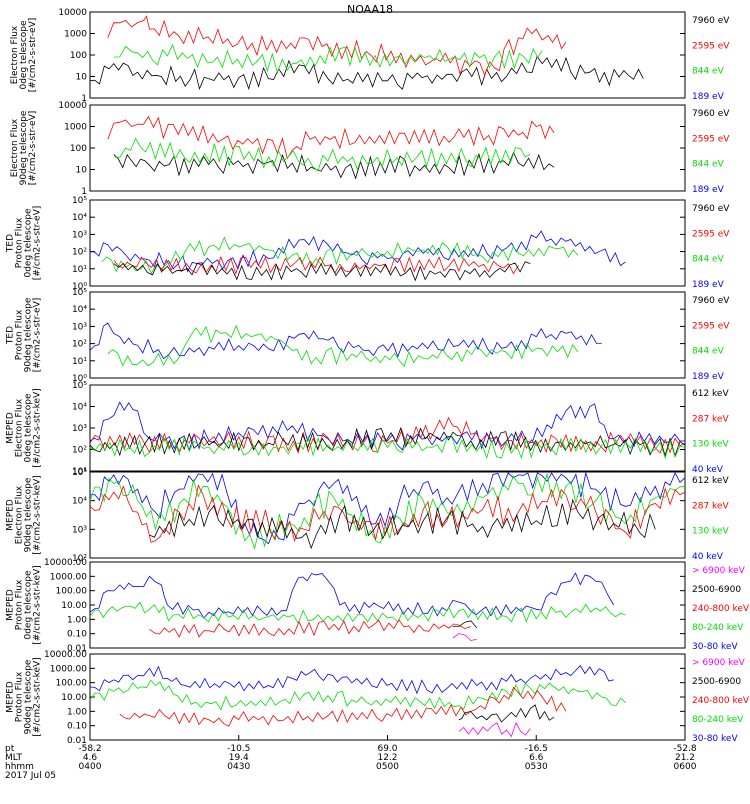  Describe the element at coordinates (536, 767) in the screenshot. I see `x-tick-label: 0530` at that location.